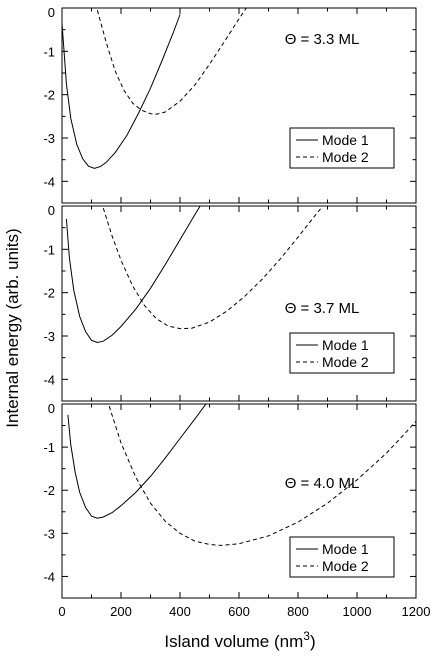 Image resolution: width=436 pixels, height=662 pixels. What do you see at coordinates (306, 636) in the screenshot?
I see `x-axis-label-superscript: 3` at bounding box center [306, 636].